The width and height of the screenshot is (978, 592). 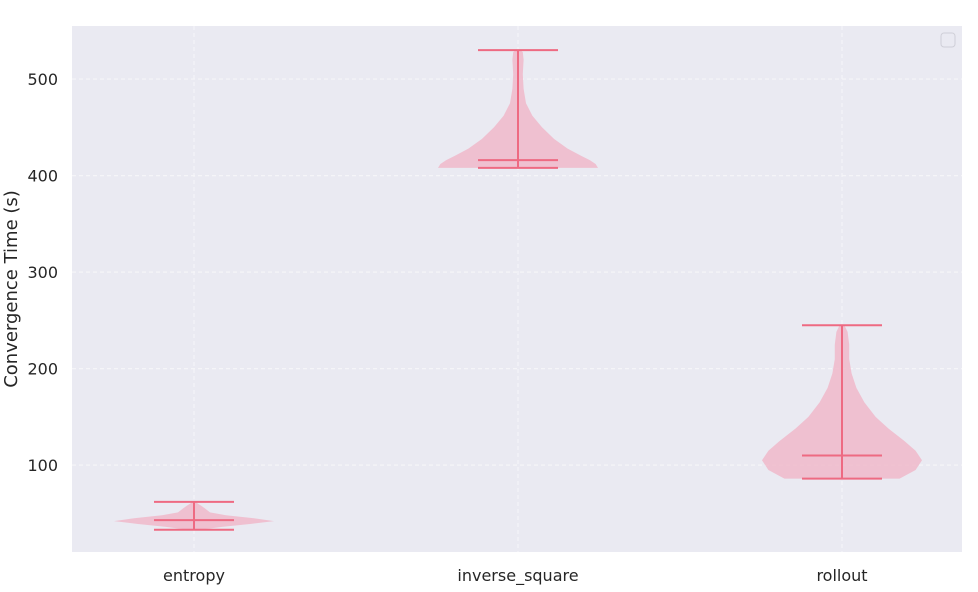 What do you see at coordinates (42, 79) in the screenshot?
I see `y-tick-label: 500` at bounding box center [42, 79].